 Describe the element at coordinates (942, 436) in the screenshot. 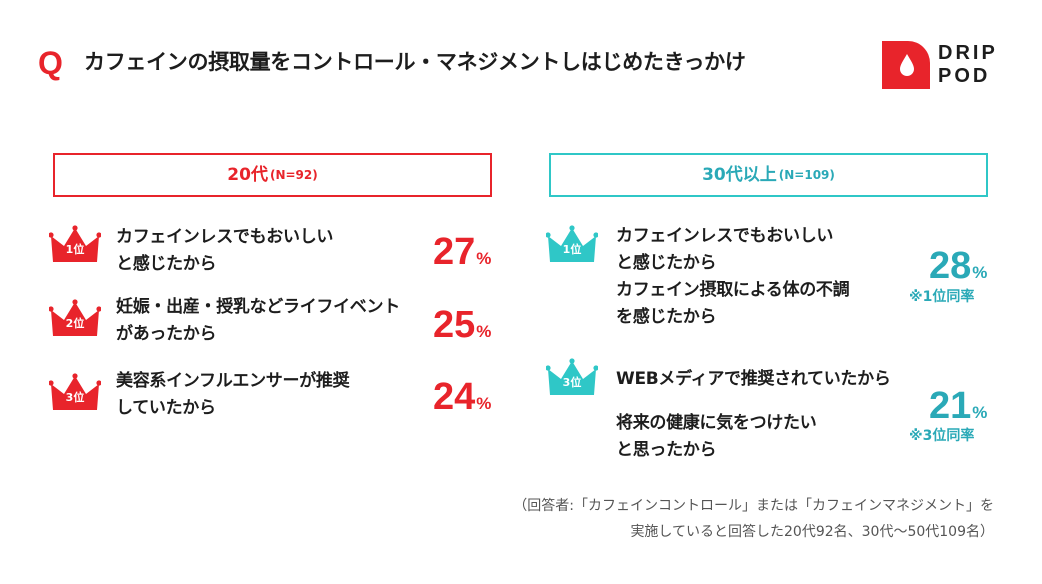

I see `tie-note: ※3位同率` at that location.